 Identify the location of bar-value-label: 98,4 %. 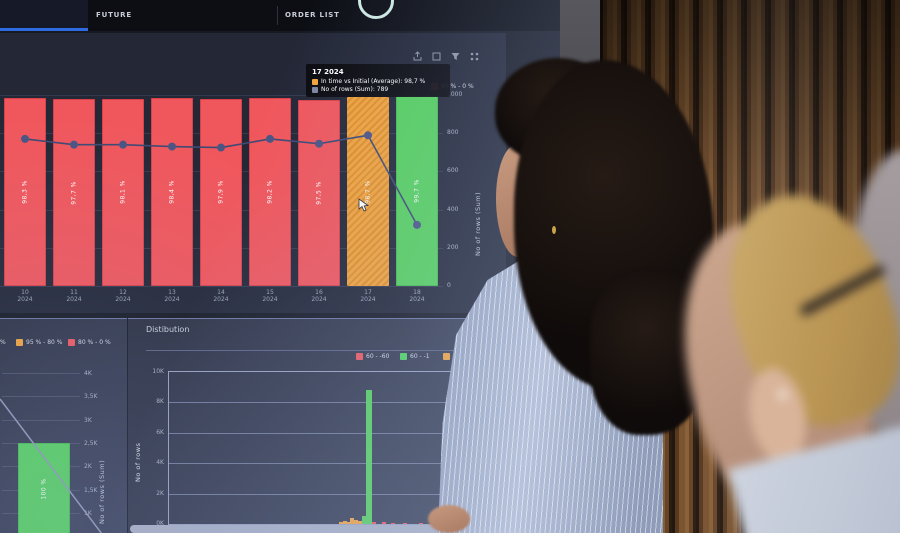
(172, 192).